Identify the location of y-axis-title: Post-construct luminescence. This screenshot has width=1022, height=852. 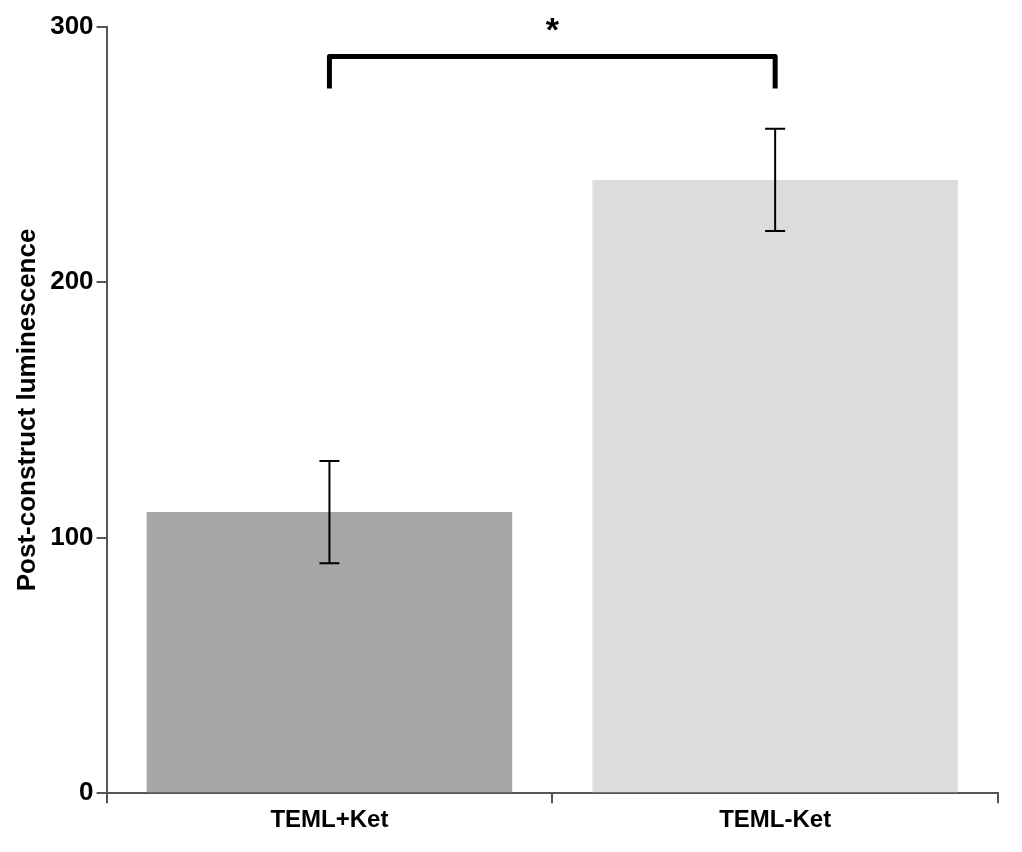
(25, 410).